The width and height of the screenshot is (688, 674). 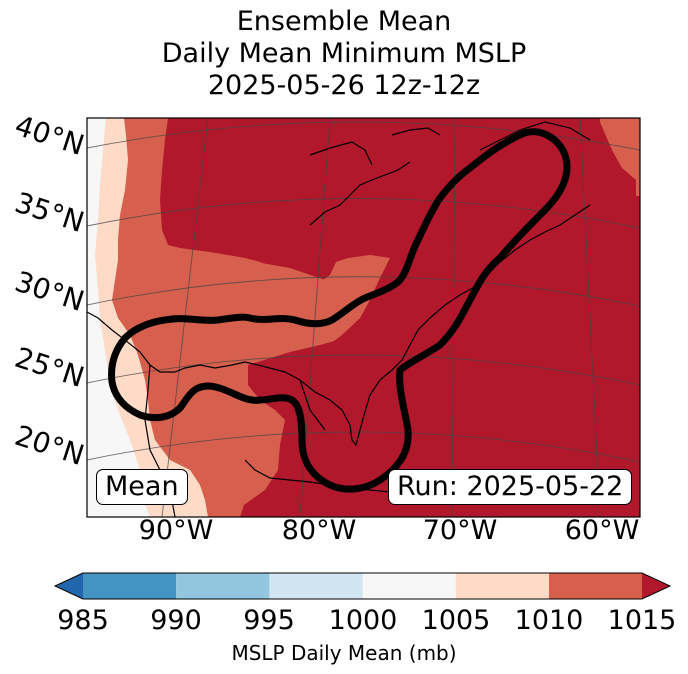 I want to click on colorbar-tick-1015: 1015, so click(x=642, y=620).